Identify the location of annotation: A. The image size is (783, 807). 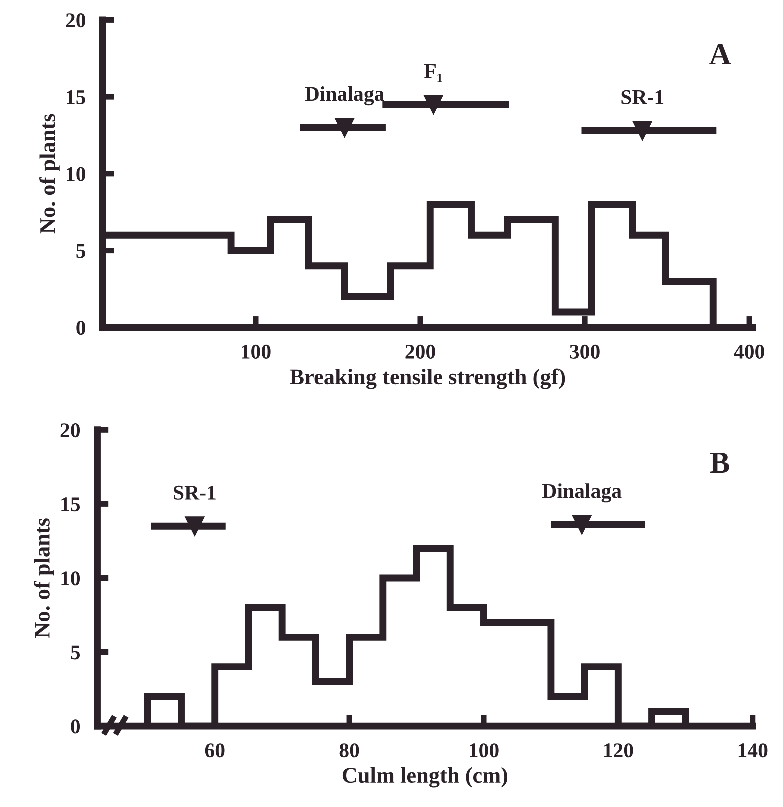
(721, 54).